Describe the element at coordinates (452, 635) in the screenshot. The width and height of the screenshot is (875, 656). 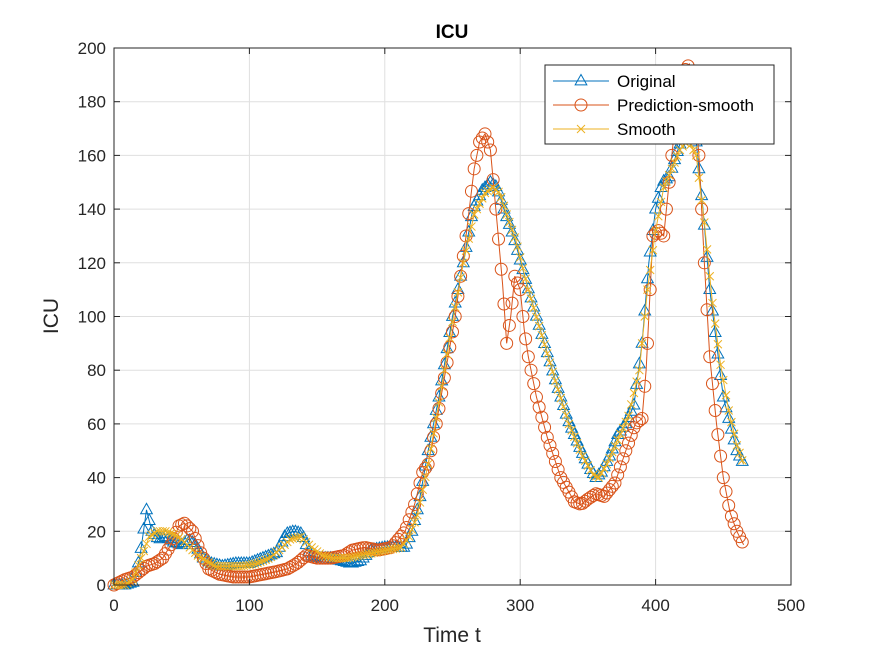
I see `x-axis-label: Time t` at that location.